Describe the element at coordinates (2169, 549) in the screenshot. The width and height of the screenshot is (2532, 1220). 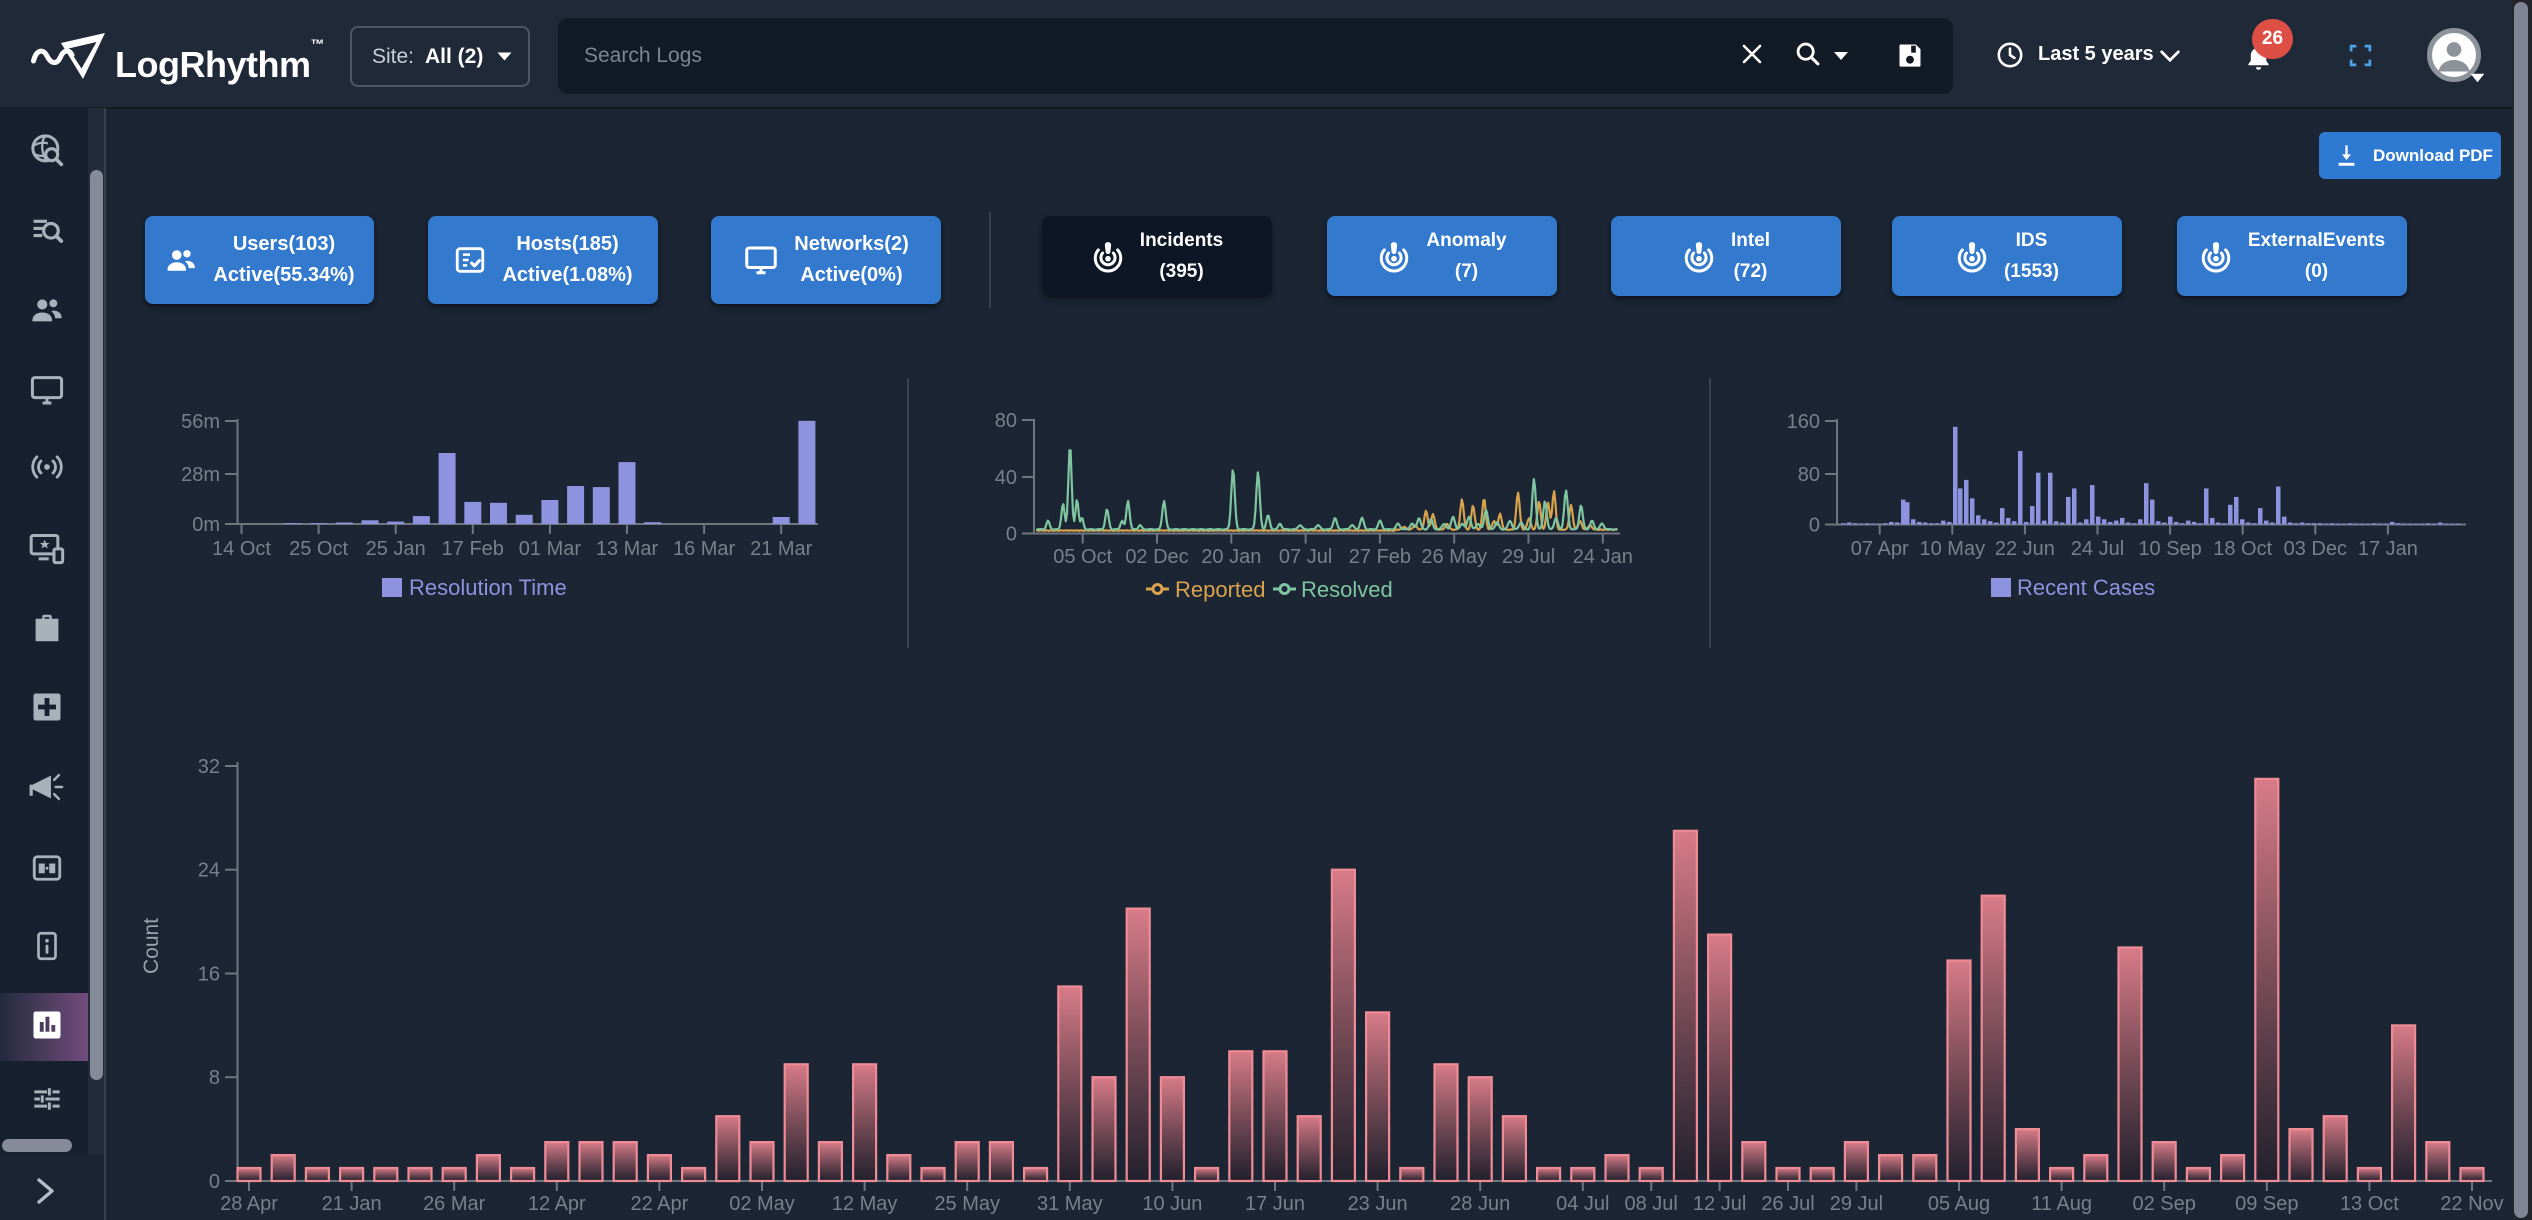
I see `svg-text: 10 Sep` at that location.